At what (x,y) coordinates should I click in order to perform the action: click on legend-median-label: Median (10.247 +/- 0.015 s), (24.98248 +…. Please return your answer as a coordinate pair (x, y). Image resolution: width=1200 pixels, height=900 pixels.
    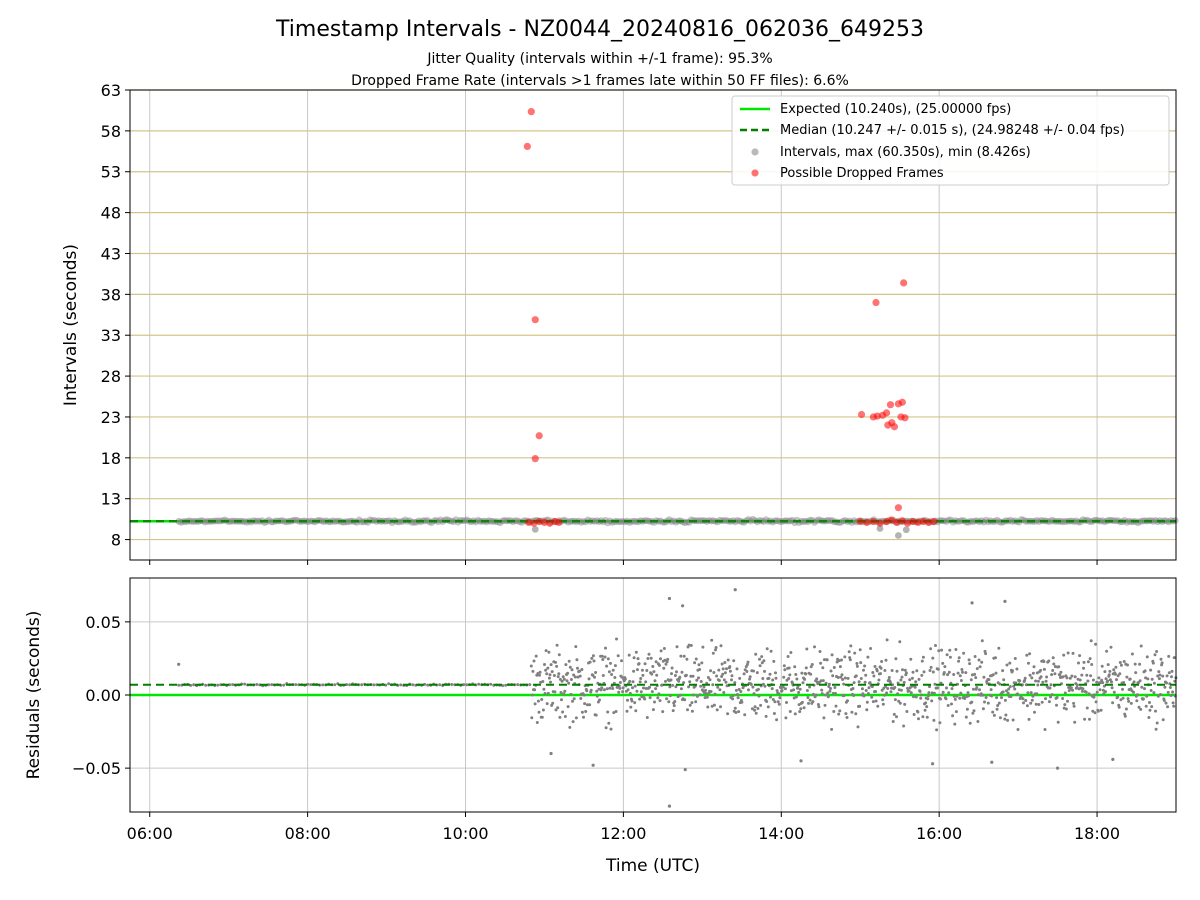
    Looking at the image, I should click on (952, 130).